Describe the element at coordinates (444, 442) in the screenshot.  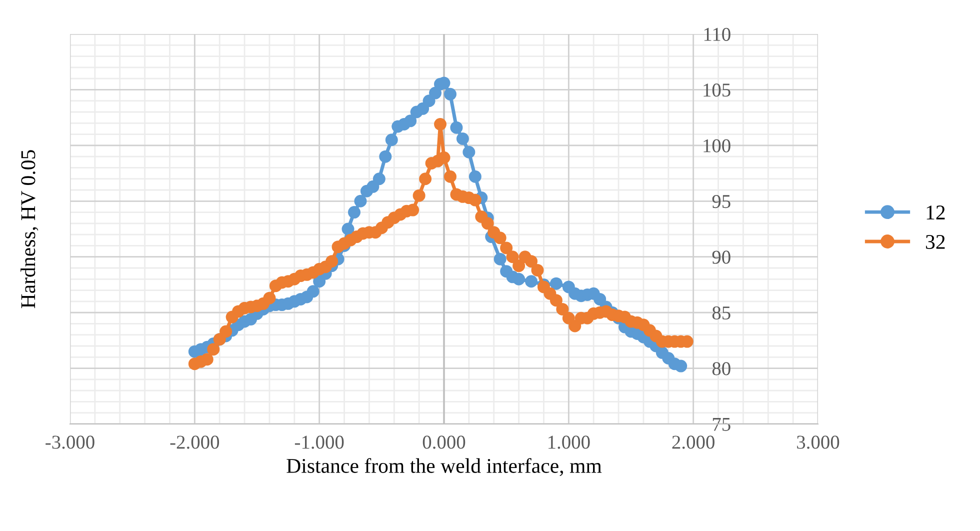
I see `x-tick-label: 0.000` at that location.